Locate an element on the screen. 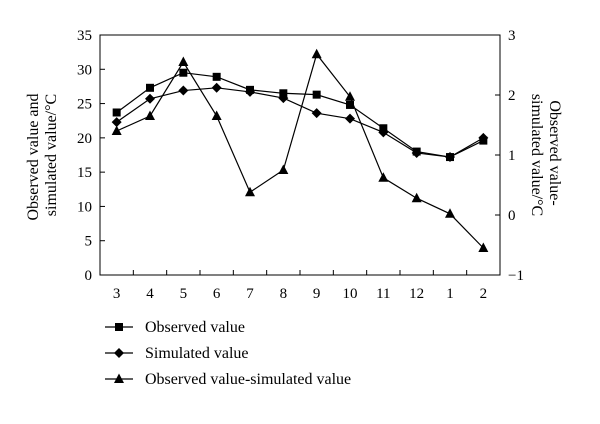 This screenshot has width=600, height=424. left-tick-label: 15 is located at coordinates (84, 173).